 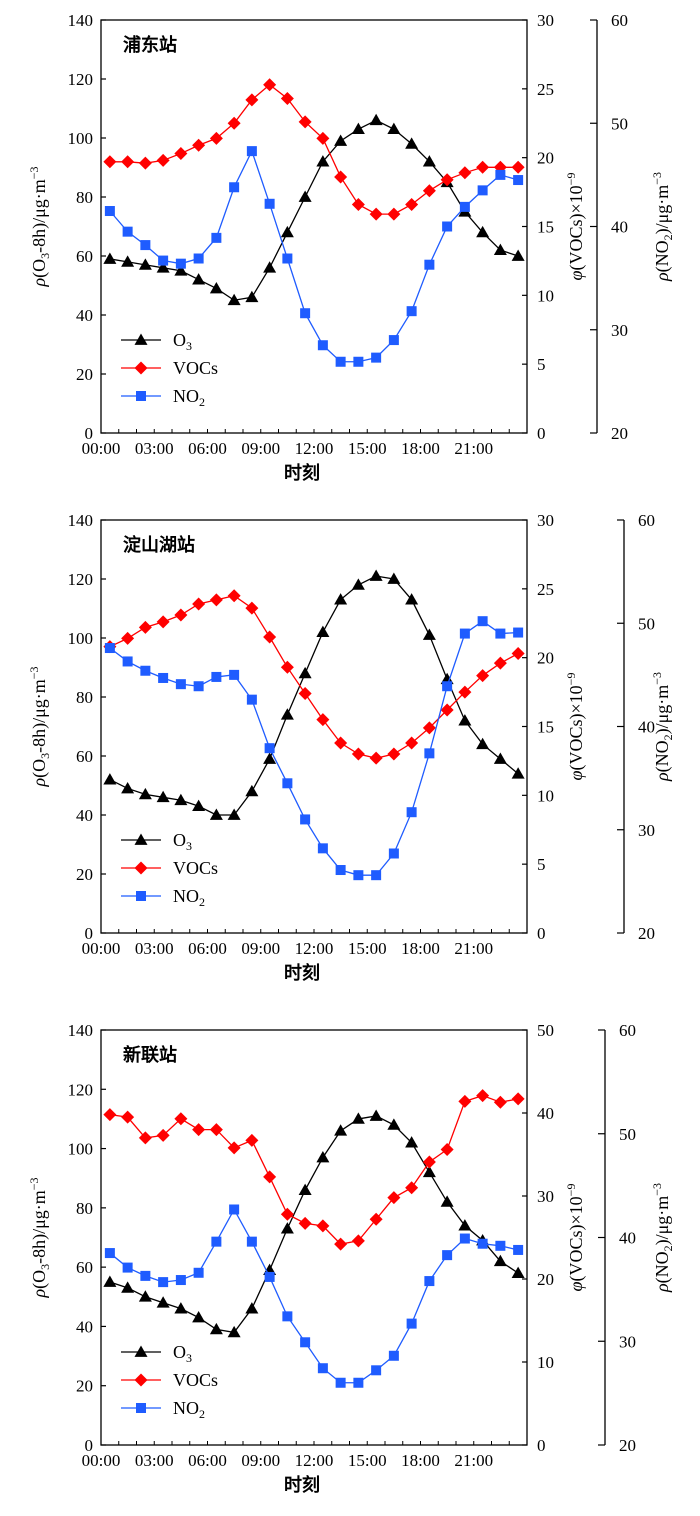 I want to click on x-axis-tick-label: 18:00, so click(x=420, y=1460).